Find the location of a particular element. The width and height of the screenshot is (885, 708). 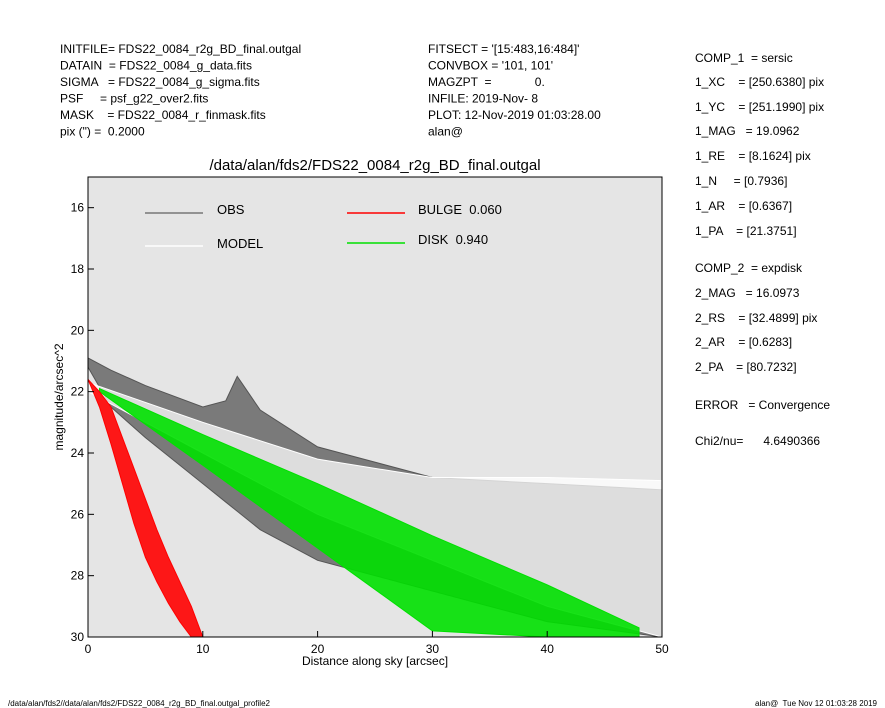

header-right-line: 1_XC = [250.6380] pix is located at coordinates (759, 82).